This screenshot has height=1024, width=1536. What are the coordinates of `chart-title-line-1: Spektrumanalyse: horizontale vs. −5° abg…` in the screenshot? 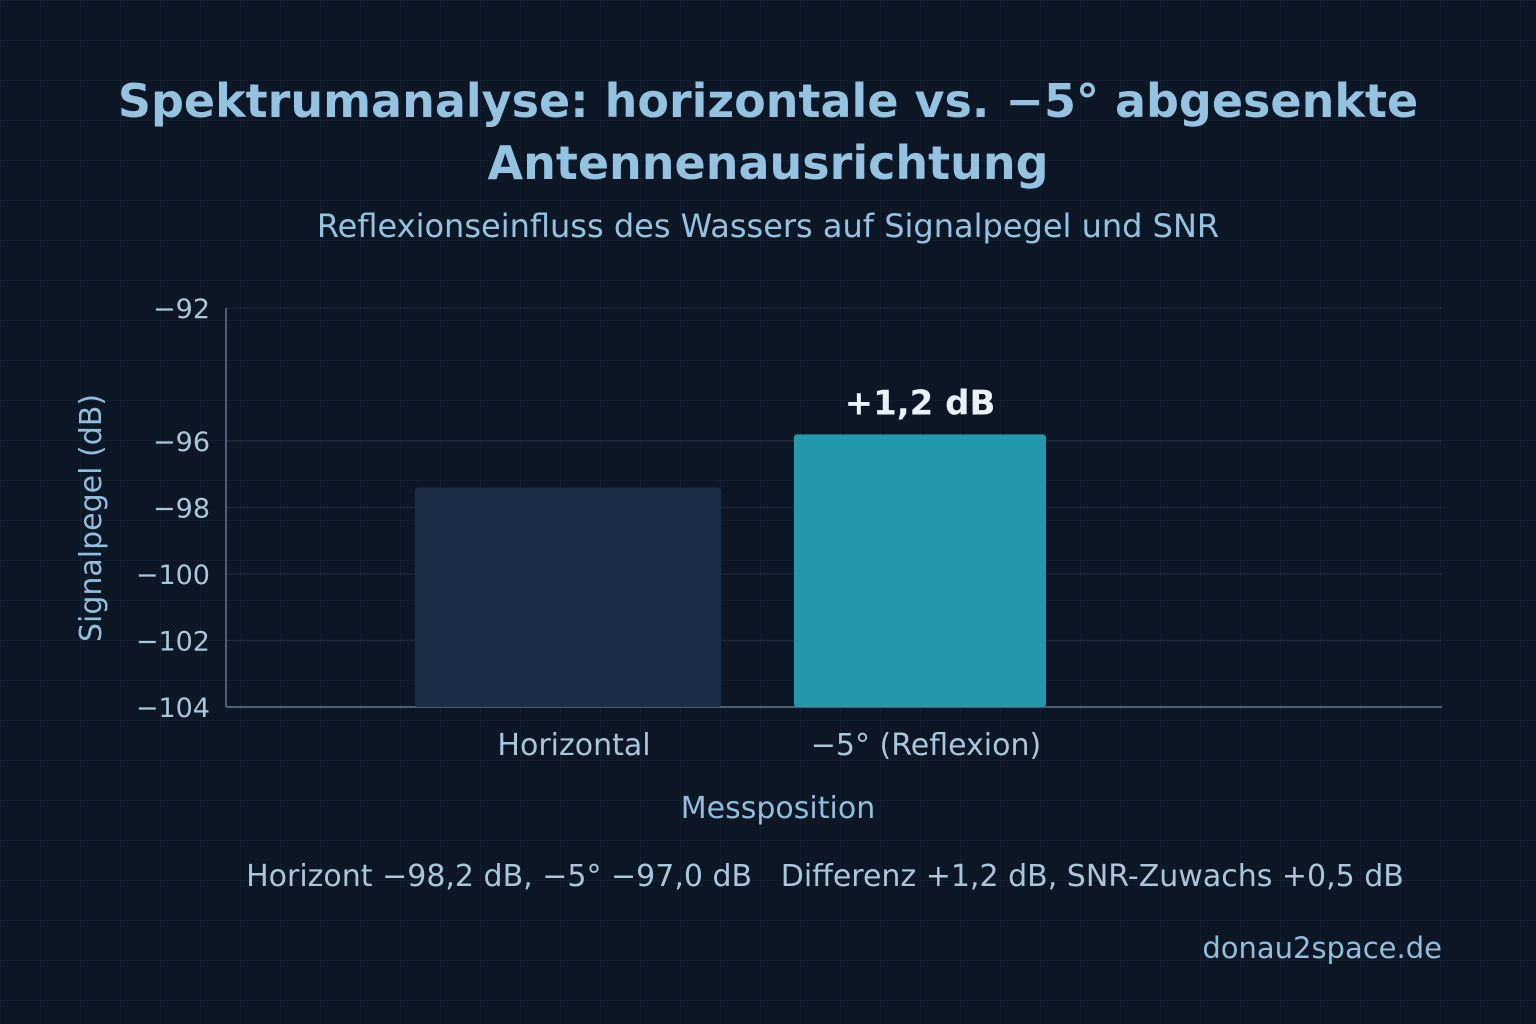 It's located at (768, 101).